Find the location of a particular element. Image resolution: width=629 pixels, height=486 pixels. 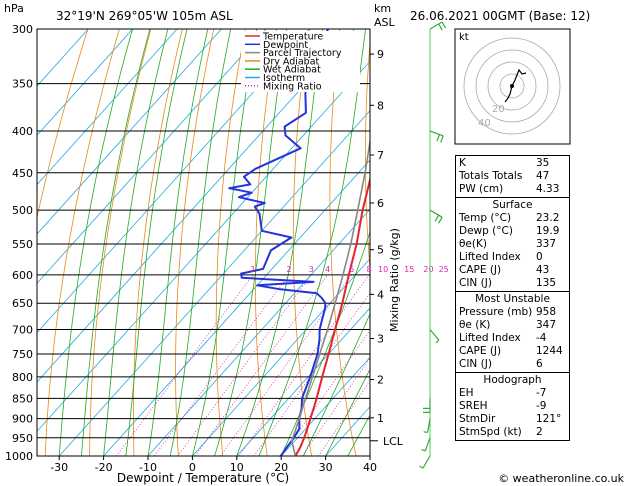

hodograph-panel: kt 40 20 is located at coordinates (512, 86).